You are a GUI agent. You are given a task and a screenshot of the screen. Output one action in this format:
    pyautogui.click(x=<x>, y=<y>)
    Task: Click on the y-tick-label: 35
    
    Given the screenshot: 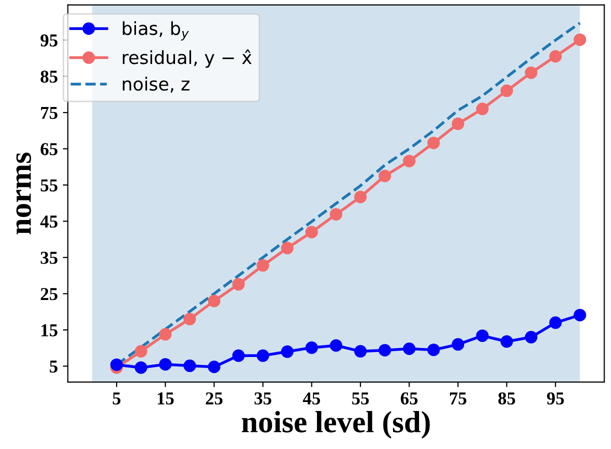 What is the action you would take?
    pyautogui.click(x=49, y=258)
    